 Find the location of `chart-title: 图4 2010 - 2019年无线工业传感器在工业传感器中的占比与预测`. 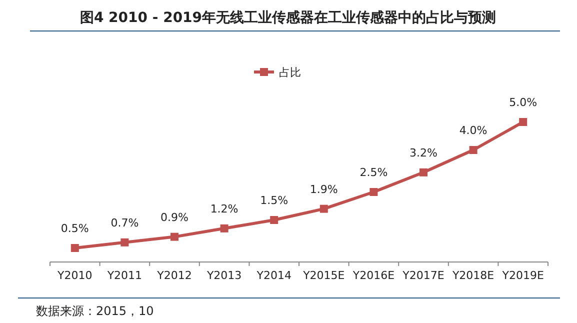

chart-title: 图4 2010 - 2019年无线工业传感器在工业传感器中的占比与预测 is located at coordinates (288, 18).